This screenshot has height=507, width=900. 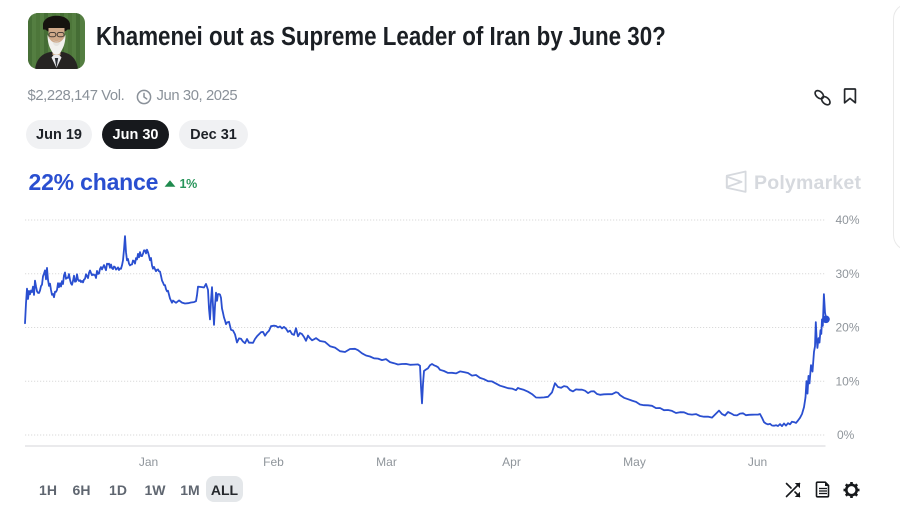 I want to click on svg-text: 1%, so click(x=189, y=184).